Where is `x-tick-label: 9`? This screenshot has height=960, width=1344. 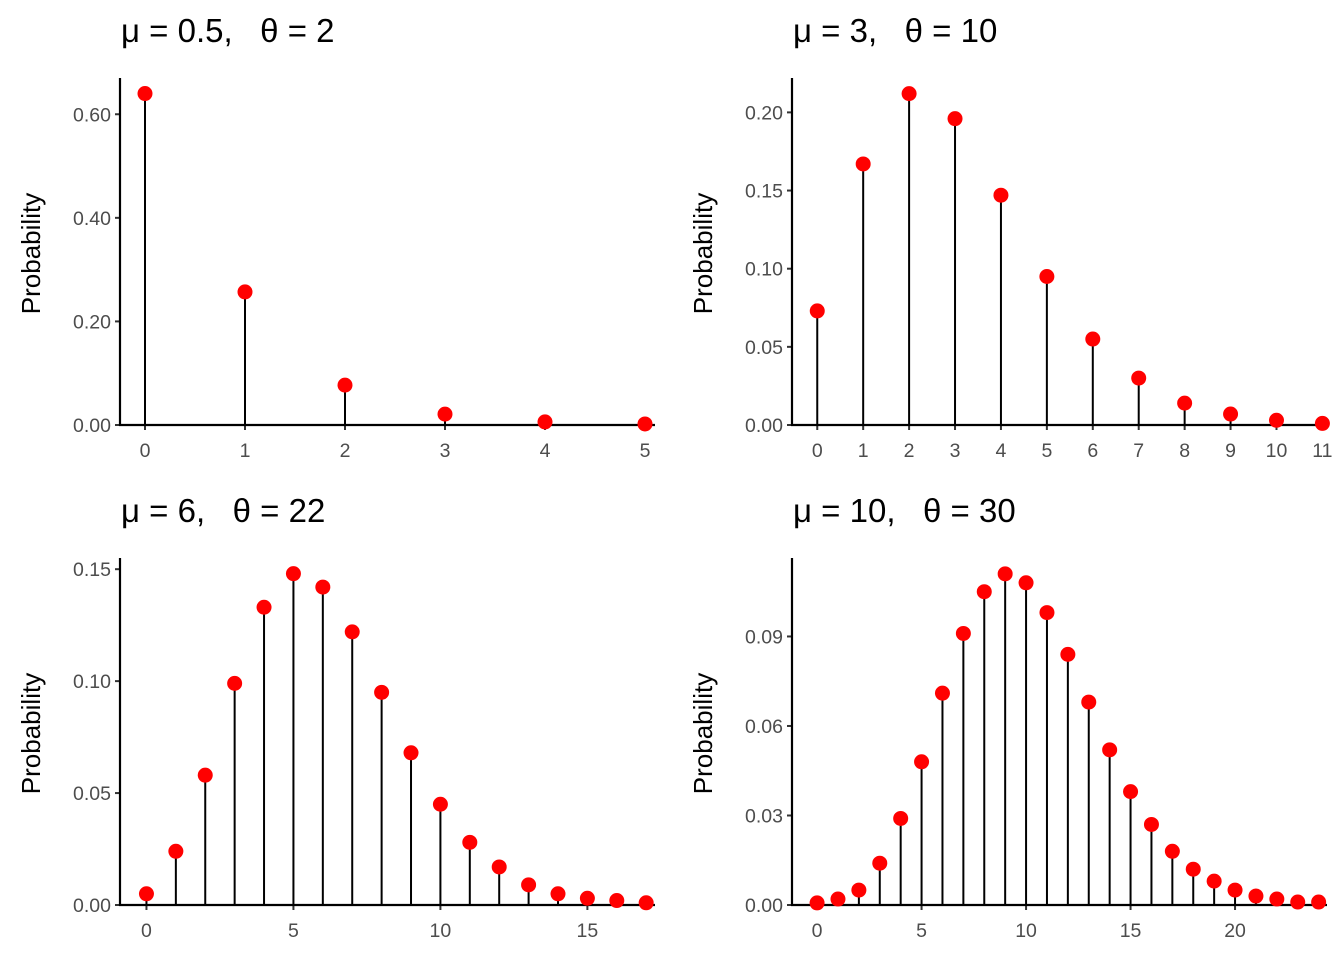
x-tick-label: 9 is located at coordinates (1230, 451).